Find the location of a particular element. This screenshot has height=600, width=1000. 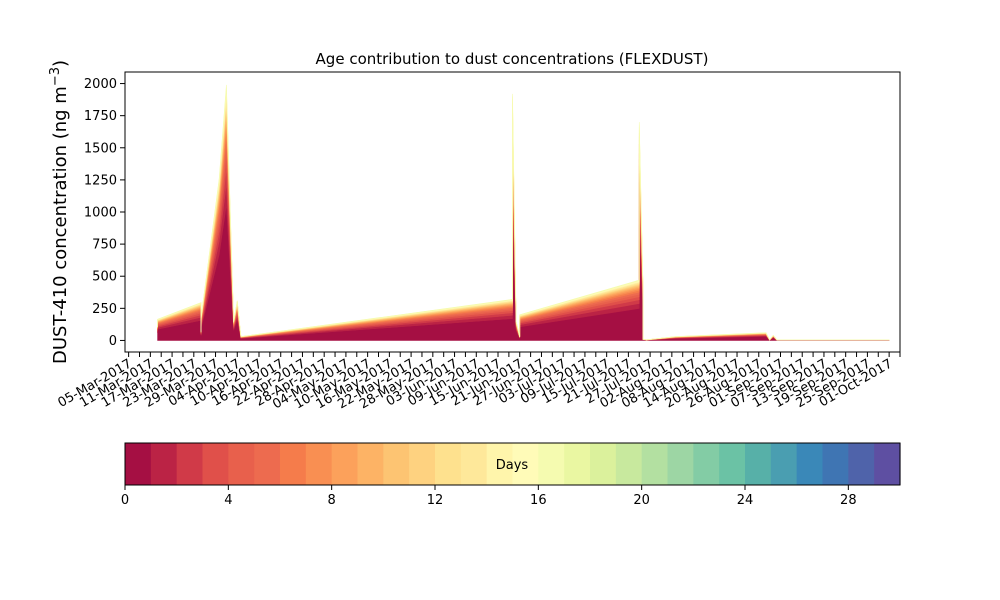

y-tick-label: 1000 is located at coordinates (100, 213).